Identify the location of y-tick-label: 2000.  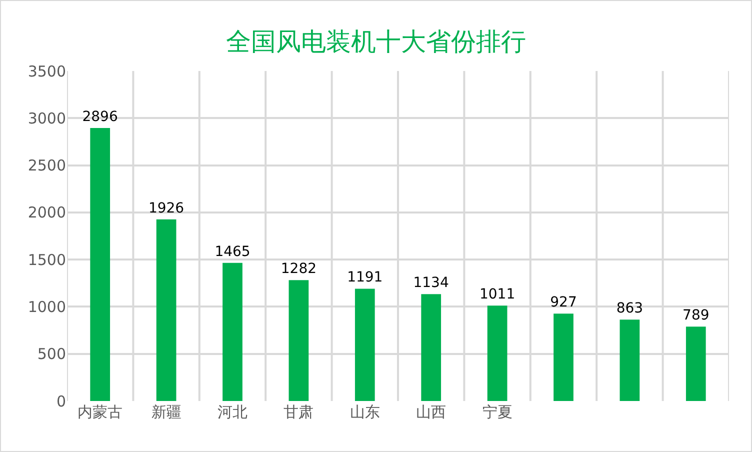
(47, 213).